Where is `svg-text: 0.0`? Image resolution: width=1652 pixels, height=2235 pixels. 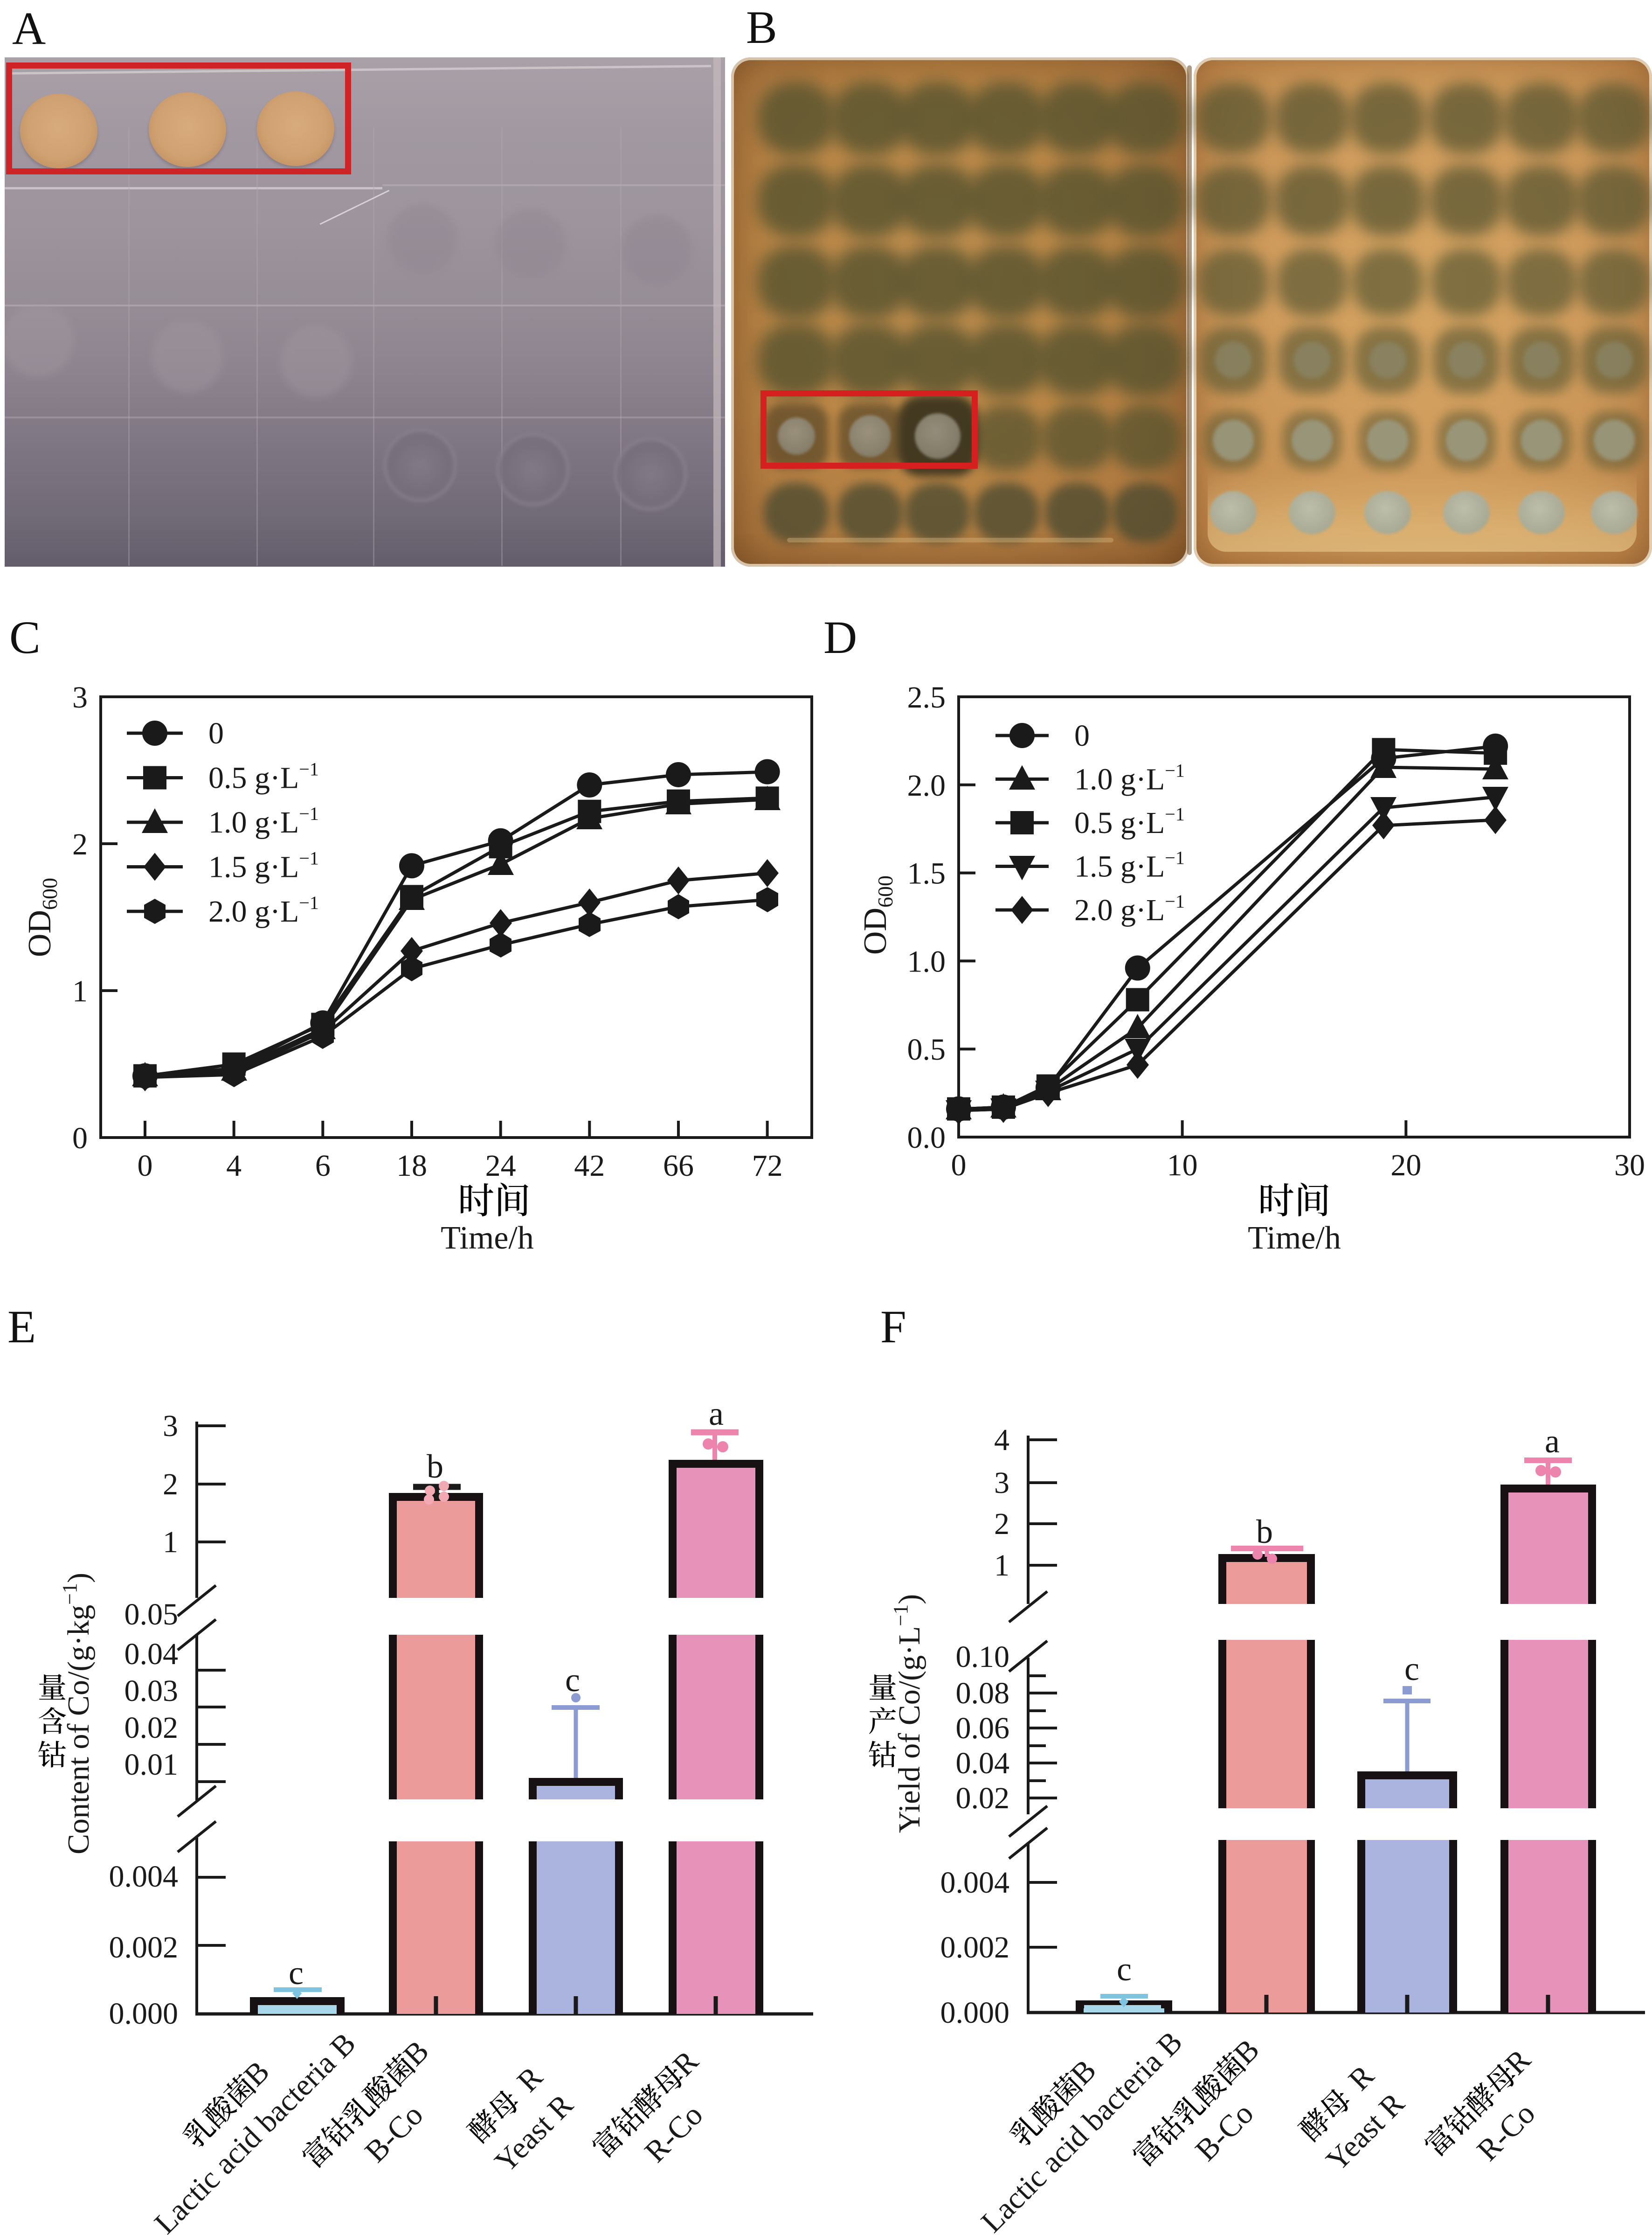
svg-text: 0.0 is located at coordinates (926, 1138).